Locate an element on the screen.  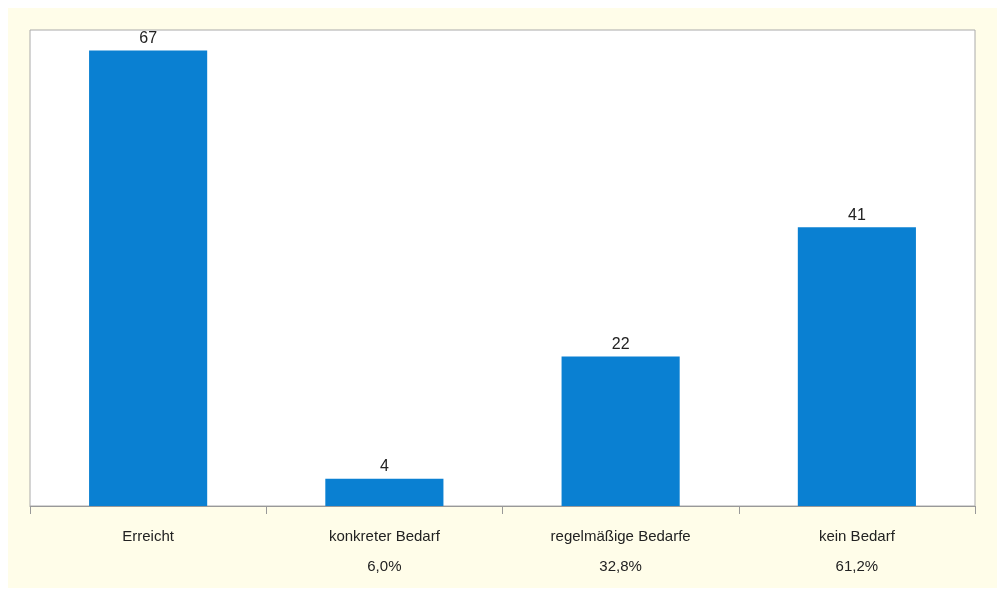
data-label: 4 is located at coordinates (384, 466).